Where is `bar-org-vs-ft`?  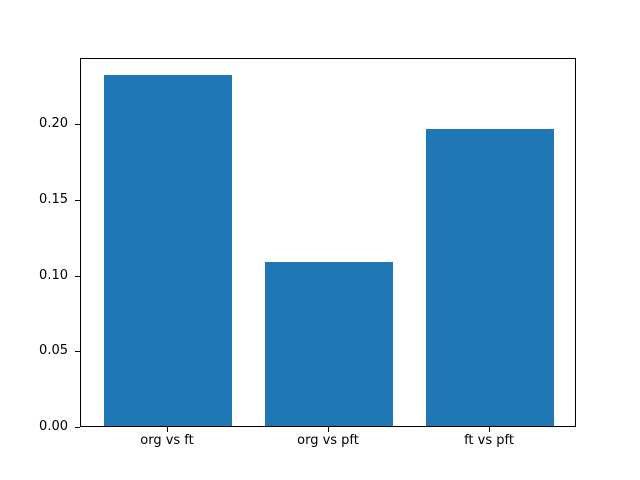 bar-org-vs-ft is located at coordinates (168, 250).